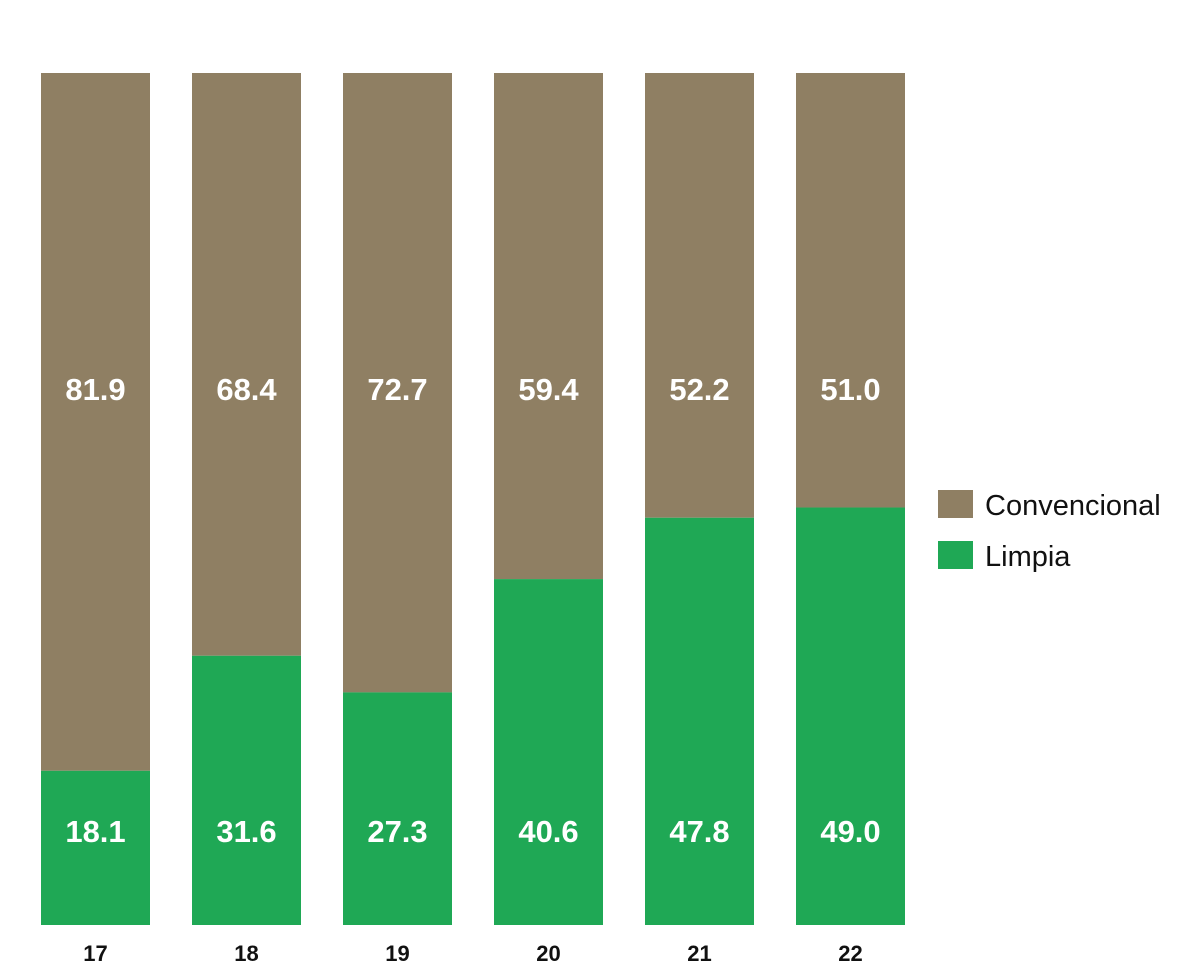 This screenshot has width=1200, height=980. I want to click on data-label-convencional: 52.2, so click(699, 389).